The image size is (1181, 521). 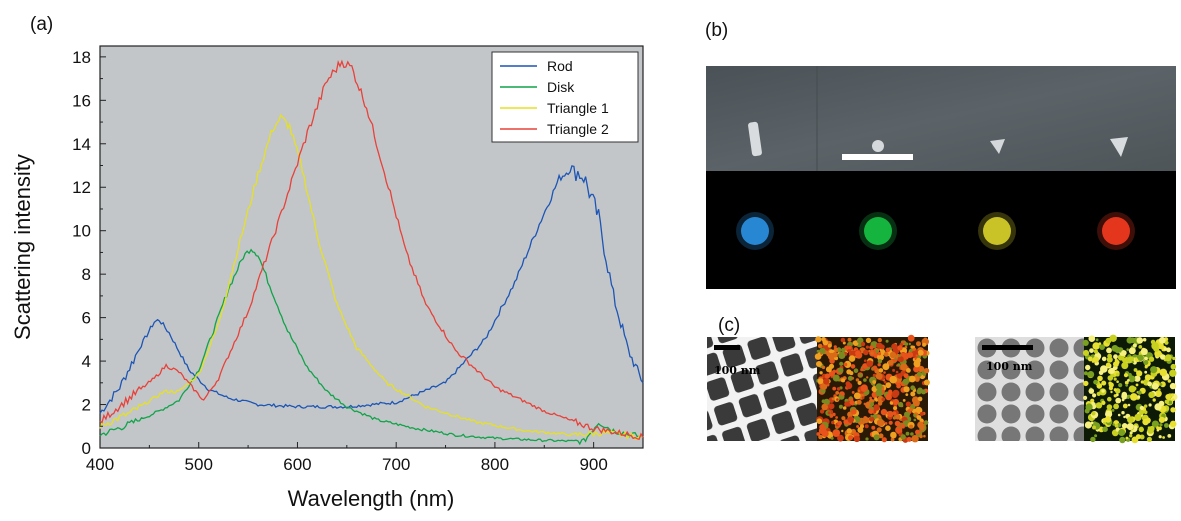 I want to click on y-tick-label: 18, so click(x=81, y=57).